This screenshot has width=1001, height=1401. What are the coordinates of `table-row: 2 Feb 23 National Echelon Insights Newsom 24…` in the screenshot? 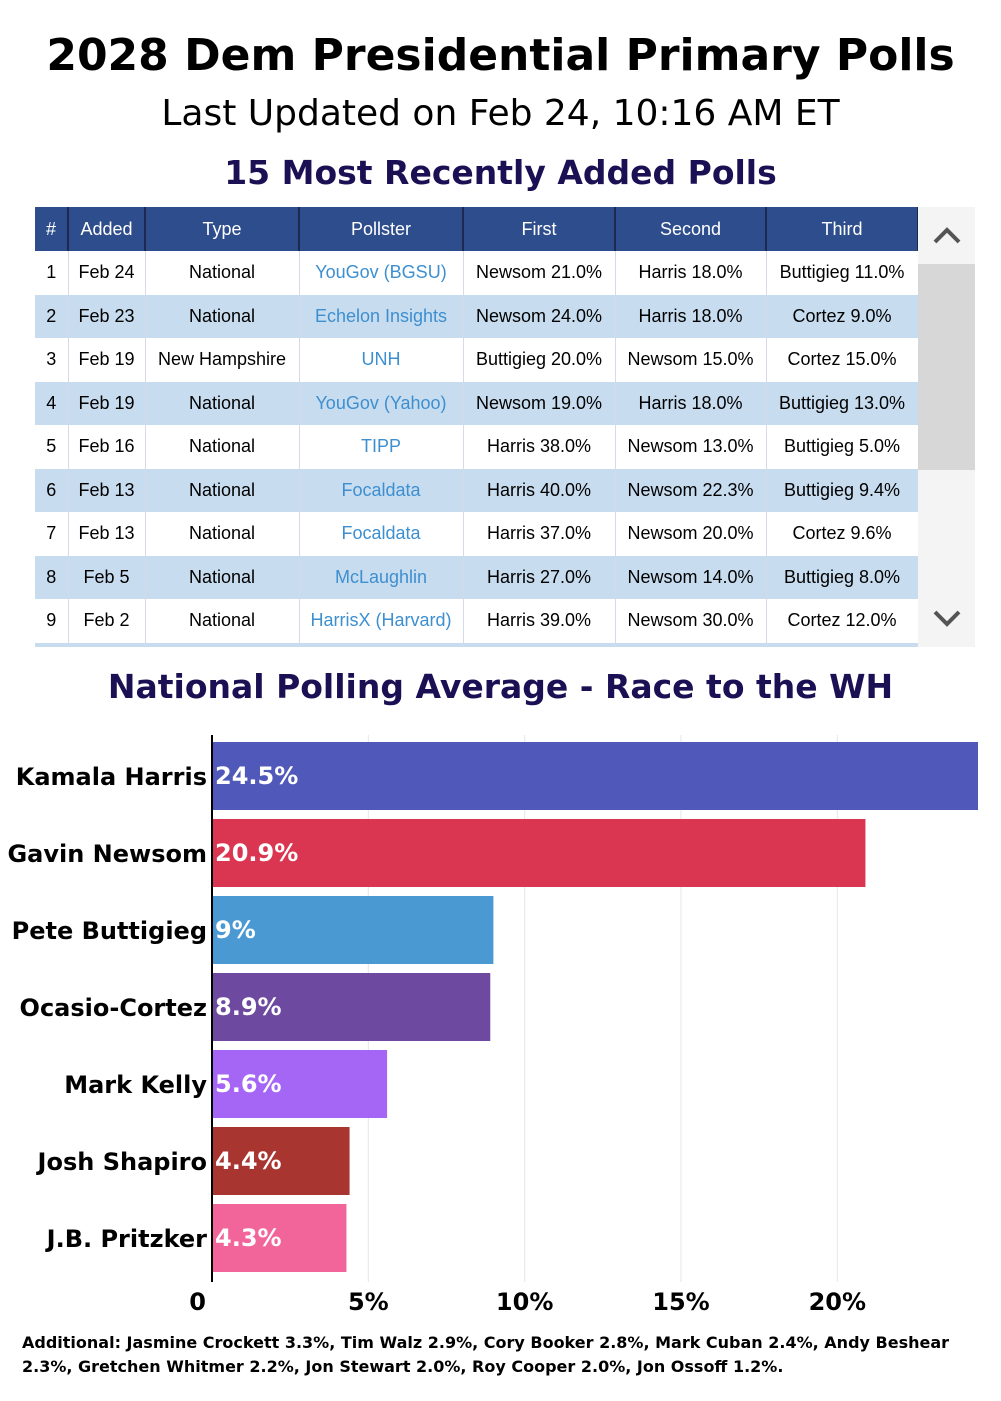 It's located at (477, 316).